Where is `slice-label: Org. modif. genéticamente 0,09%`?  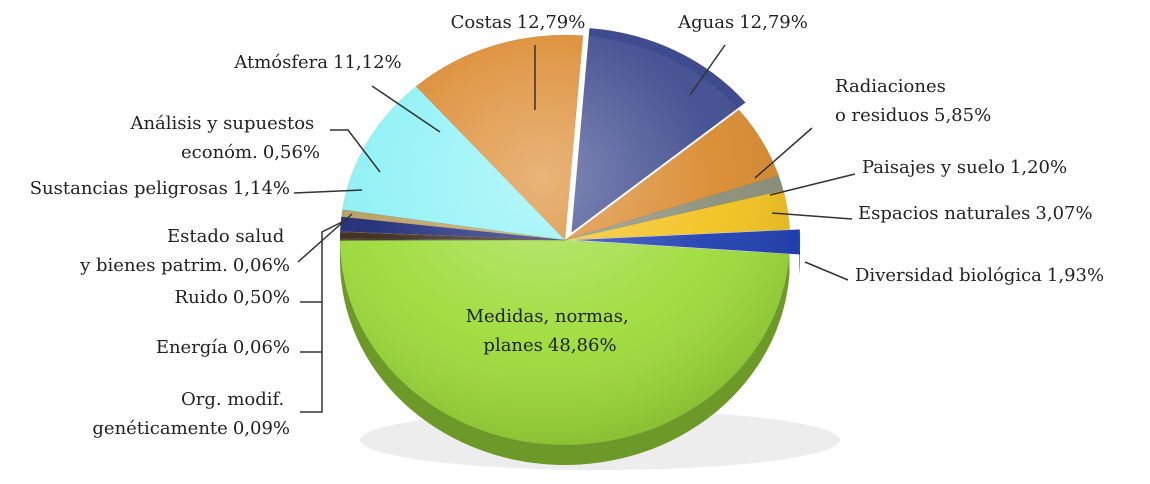
slice-label: Org. modif. genéticamente 0,09% is located at coordinates (191, 414).